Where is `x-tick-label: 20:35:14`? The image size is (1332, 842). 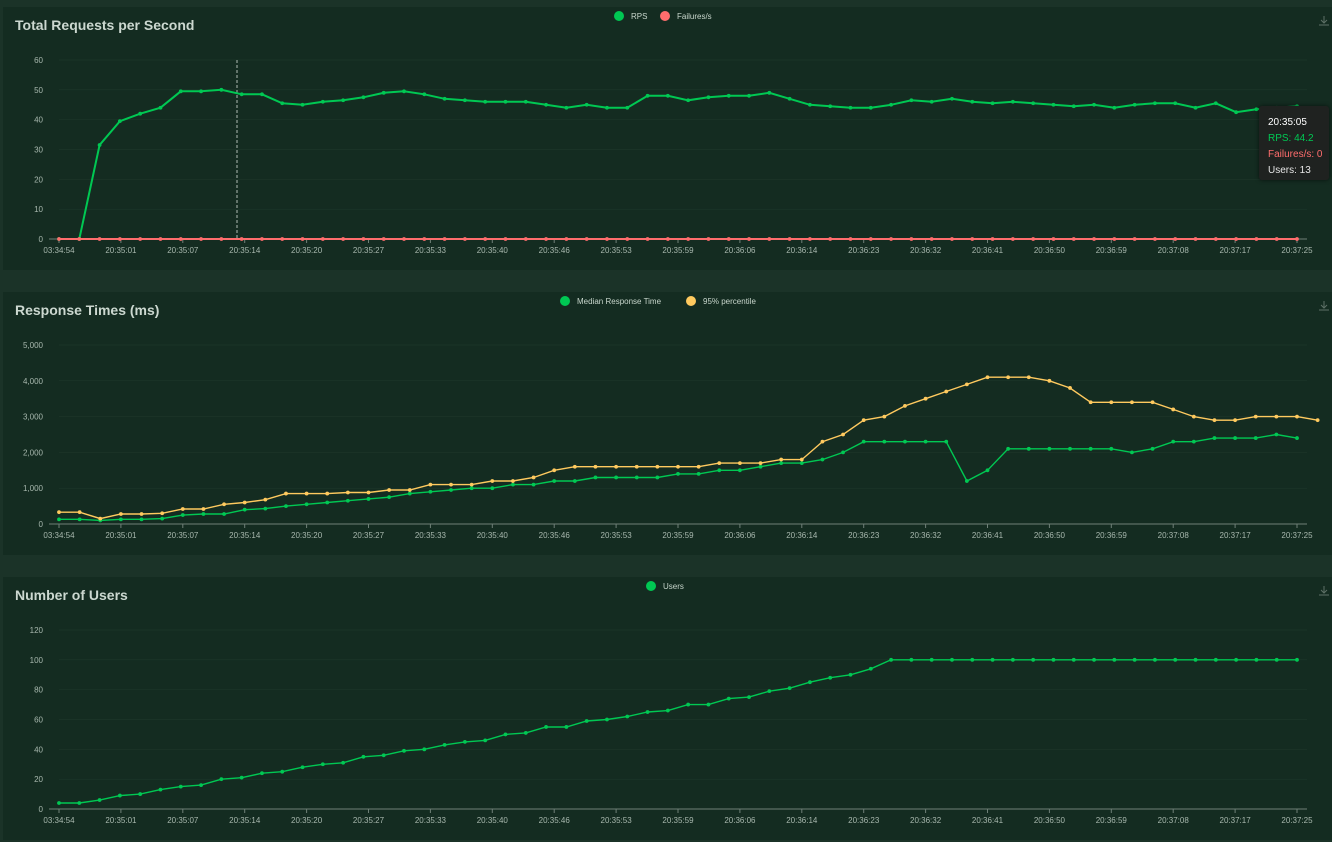
x-tick-label: 20:35:14 is located at coordinates (245, 250).